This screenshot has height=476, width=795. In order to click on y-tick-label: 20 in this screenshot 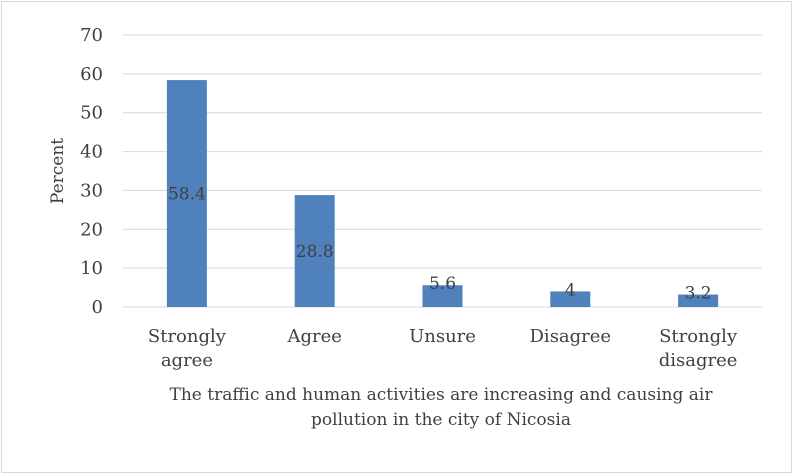, I will do `click(91, 229)`.